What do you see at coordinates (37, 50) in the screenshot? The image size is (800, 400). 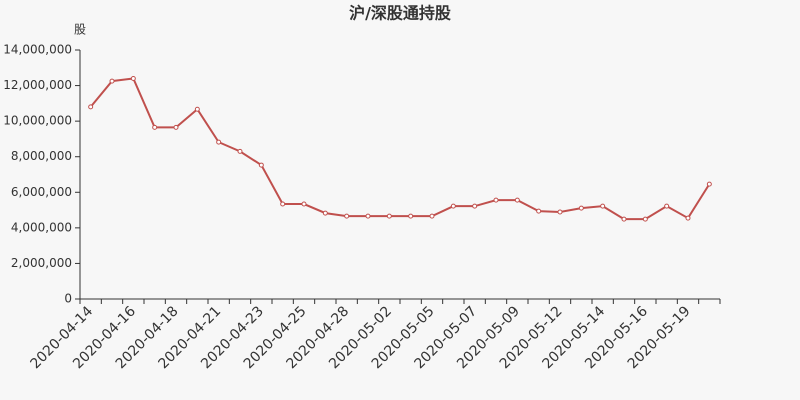 I see `y-tick-label: 14,000,000` at bounding box center [37, 50].